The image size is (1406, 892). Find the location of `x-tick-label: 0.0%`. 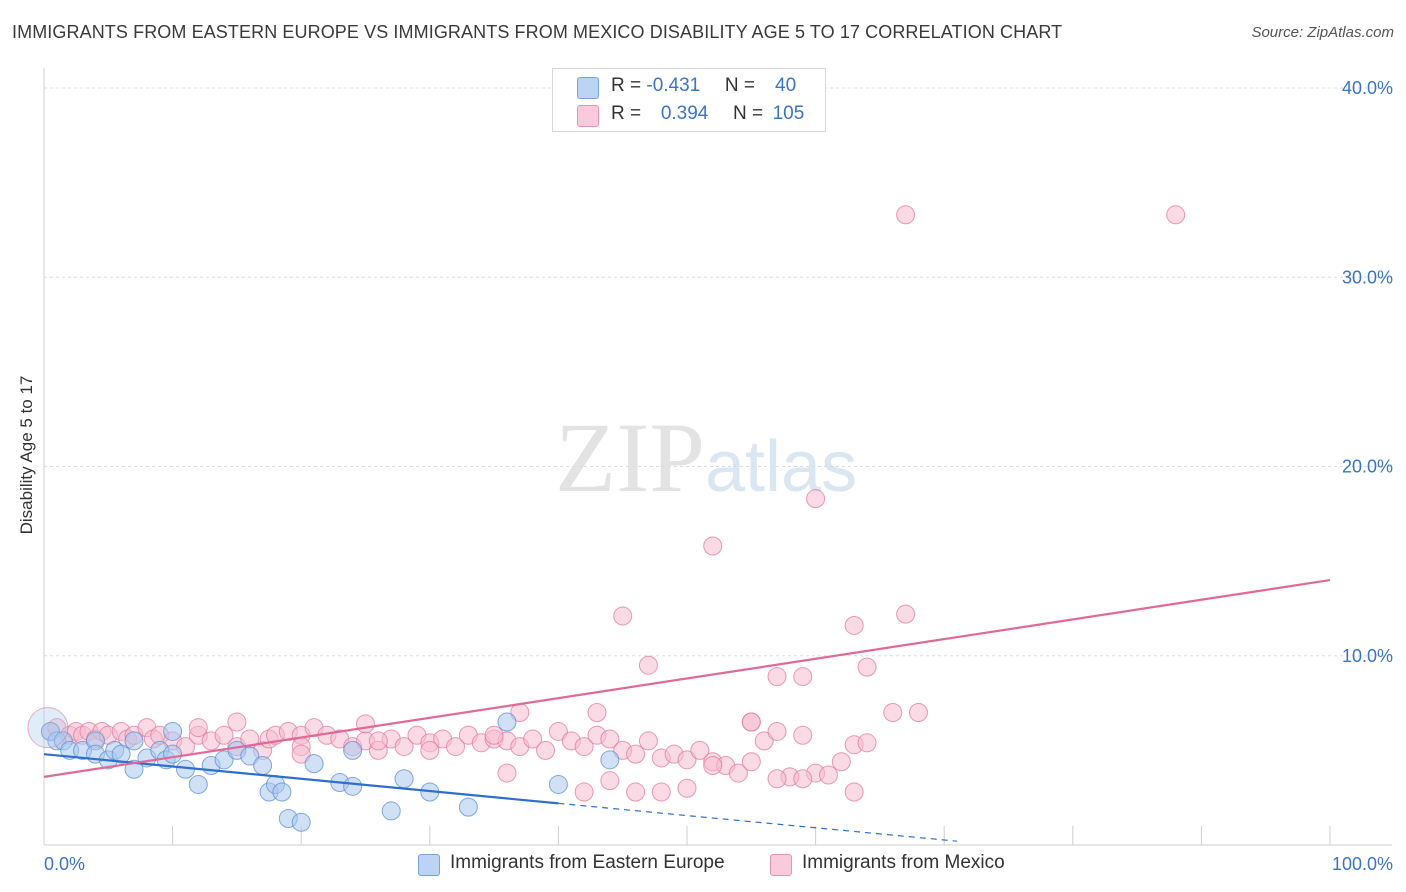

x-tick-label: 0.0% is located at coordinates (64, 864).